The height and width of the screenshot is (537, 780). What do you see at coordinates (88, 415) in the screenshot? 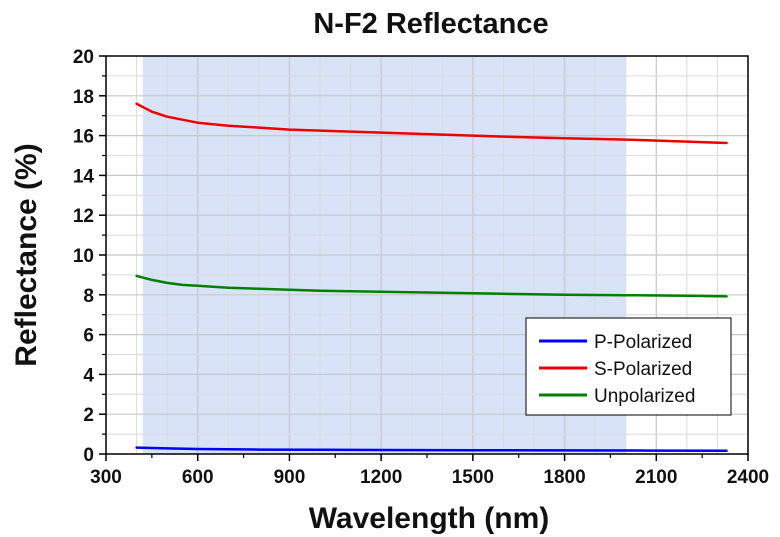
I see `y-tick-label: 2` at bounding box center [88, 415].